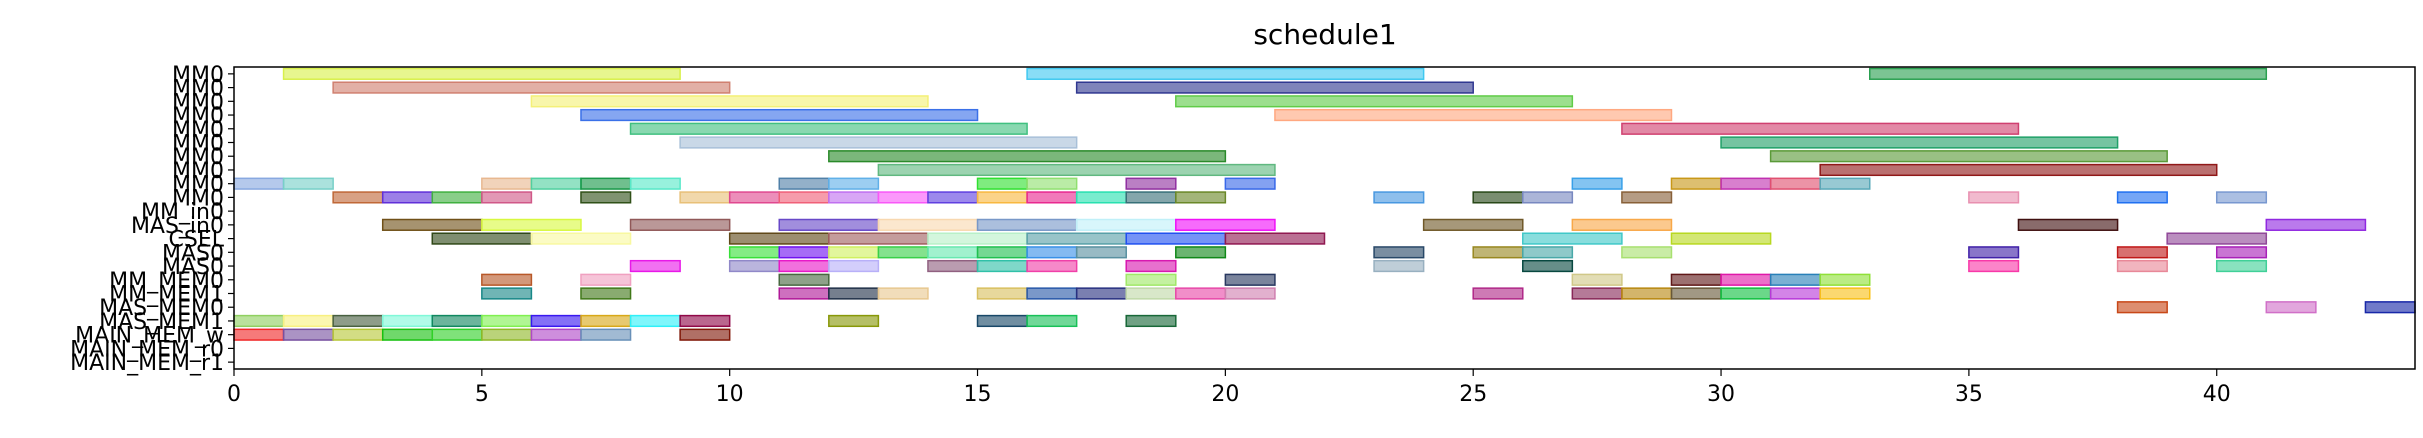 The width and height of the screenshot is (2423, 438). What do you see at coordinates (198, 75) in the screenshot?
I see `y-tick-label-0: MM0` at bounding box center [198, 75].